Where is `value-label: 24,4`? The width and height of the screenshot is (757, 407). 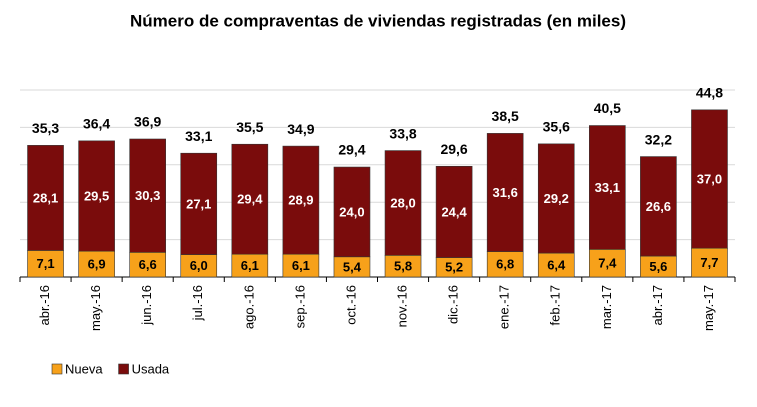 value-label: 24,4 is located at coordinates (454, 211).